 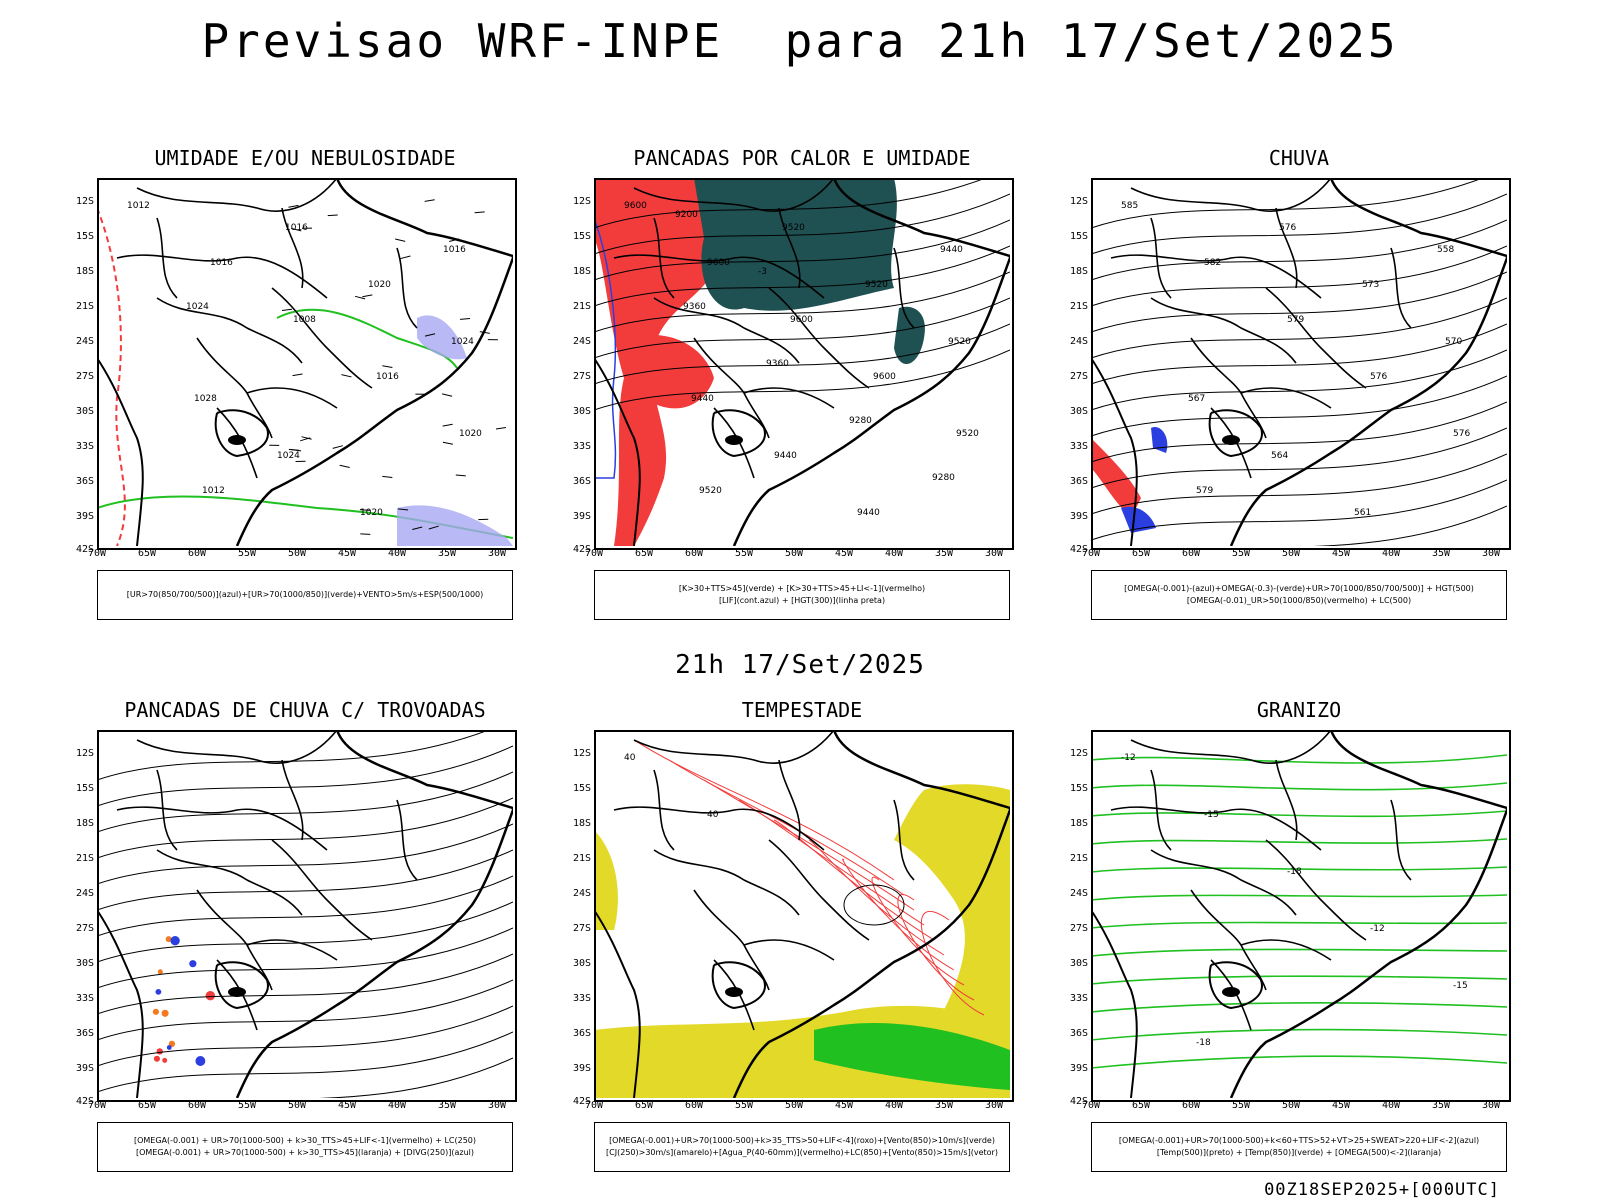 What do you see at coordinates (1291, 1105) in the screenshot?
I see `longitude-label: 50W` at bounding box center [1291, 1105].